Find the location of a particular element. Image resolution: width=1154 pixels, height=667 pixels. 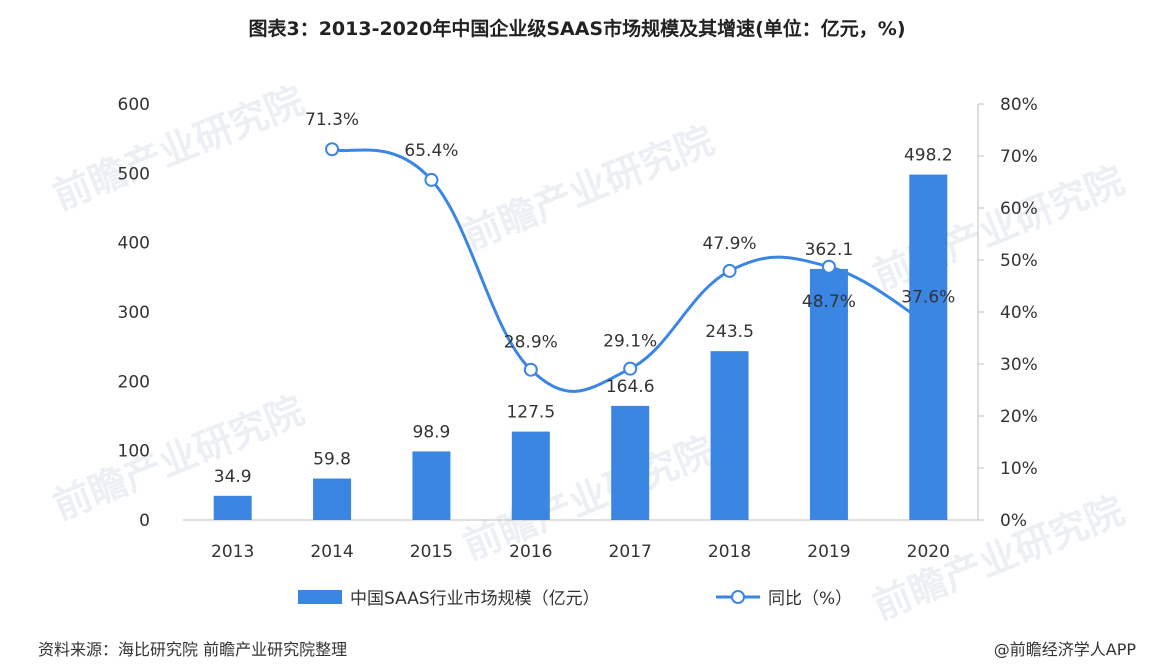

x-tick-label: 2017 is located at coordinates (630, 552).